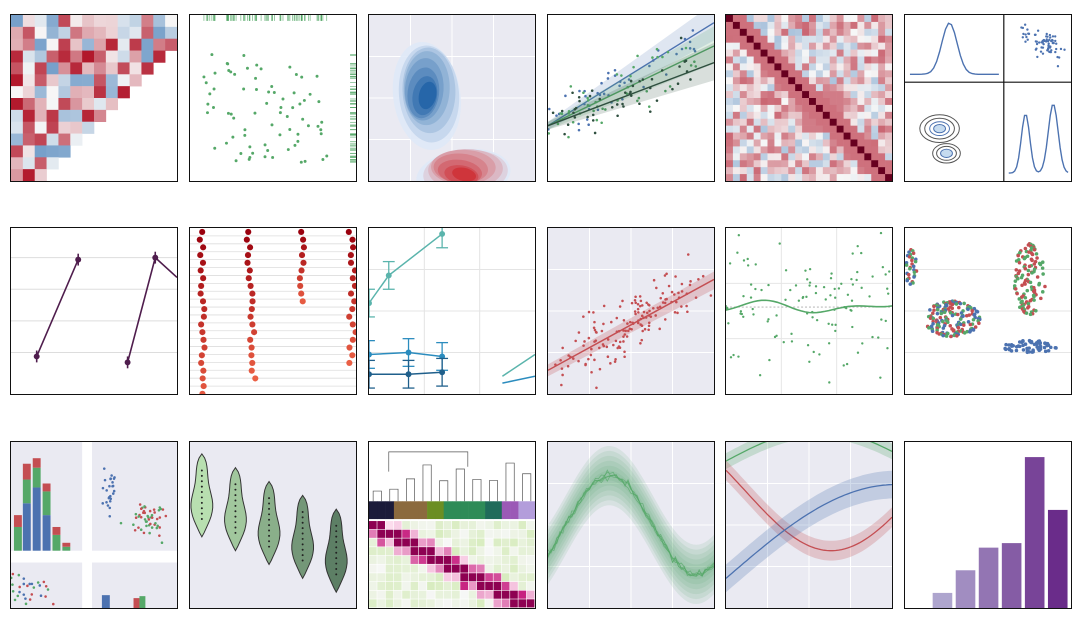  I want to click on chart-panel-line-ci, so click(809, 525).